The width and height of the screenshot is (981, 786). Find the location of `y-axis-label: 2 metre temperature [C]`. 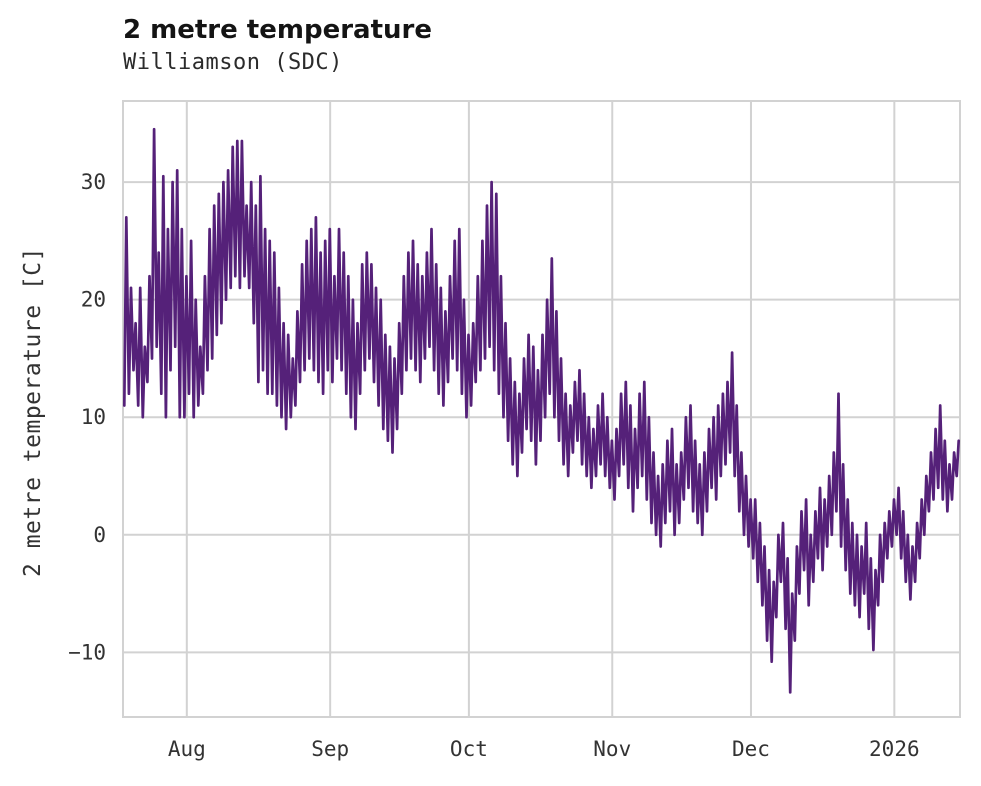

y-axis-label: 2 metre temperature [C] is located at coordinates (33, 412).